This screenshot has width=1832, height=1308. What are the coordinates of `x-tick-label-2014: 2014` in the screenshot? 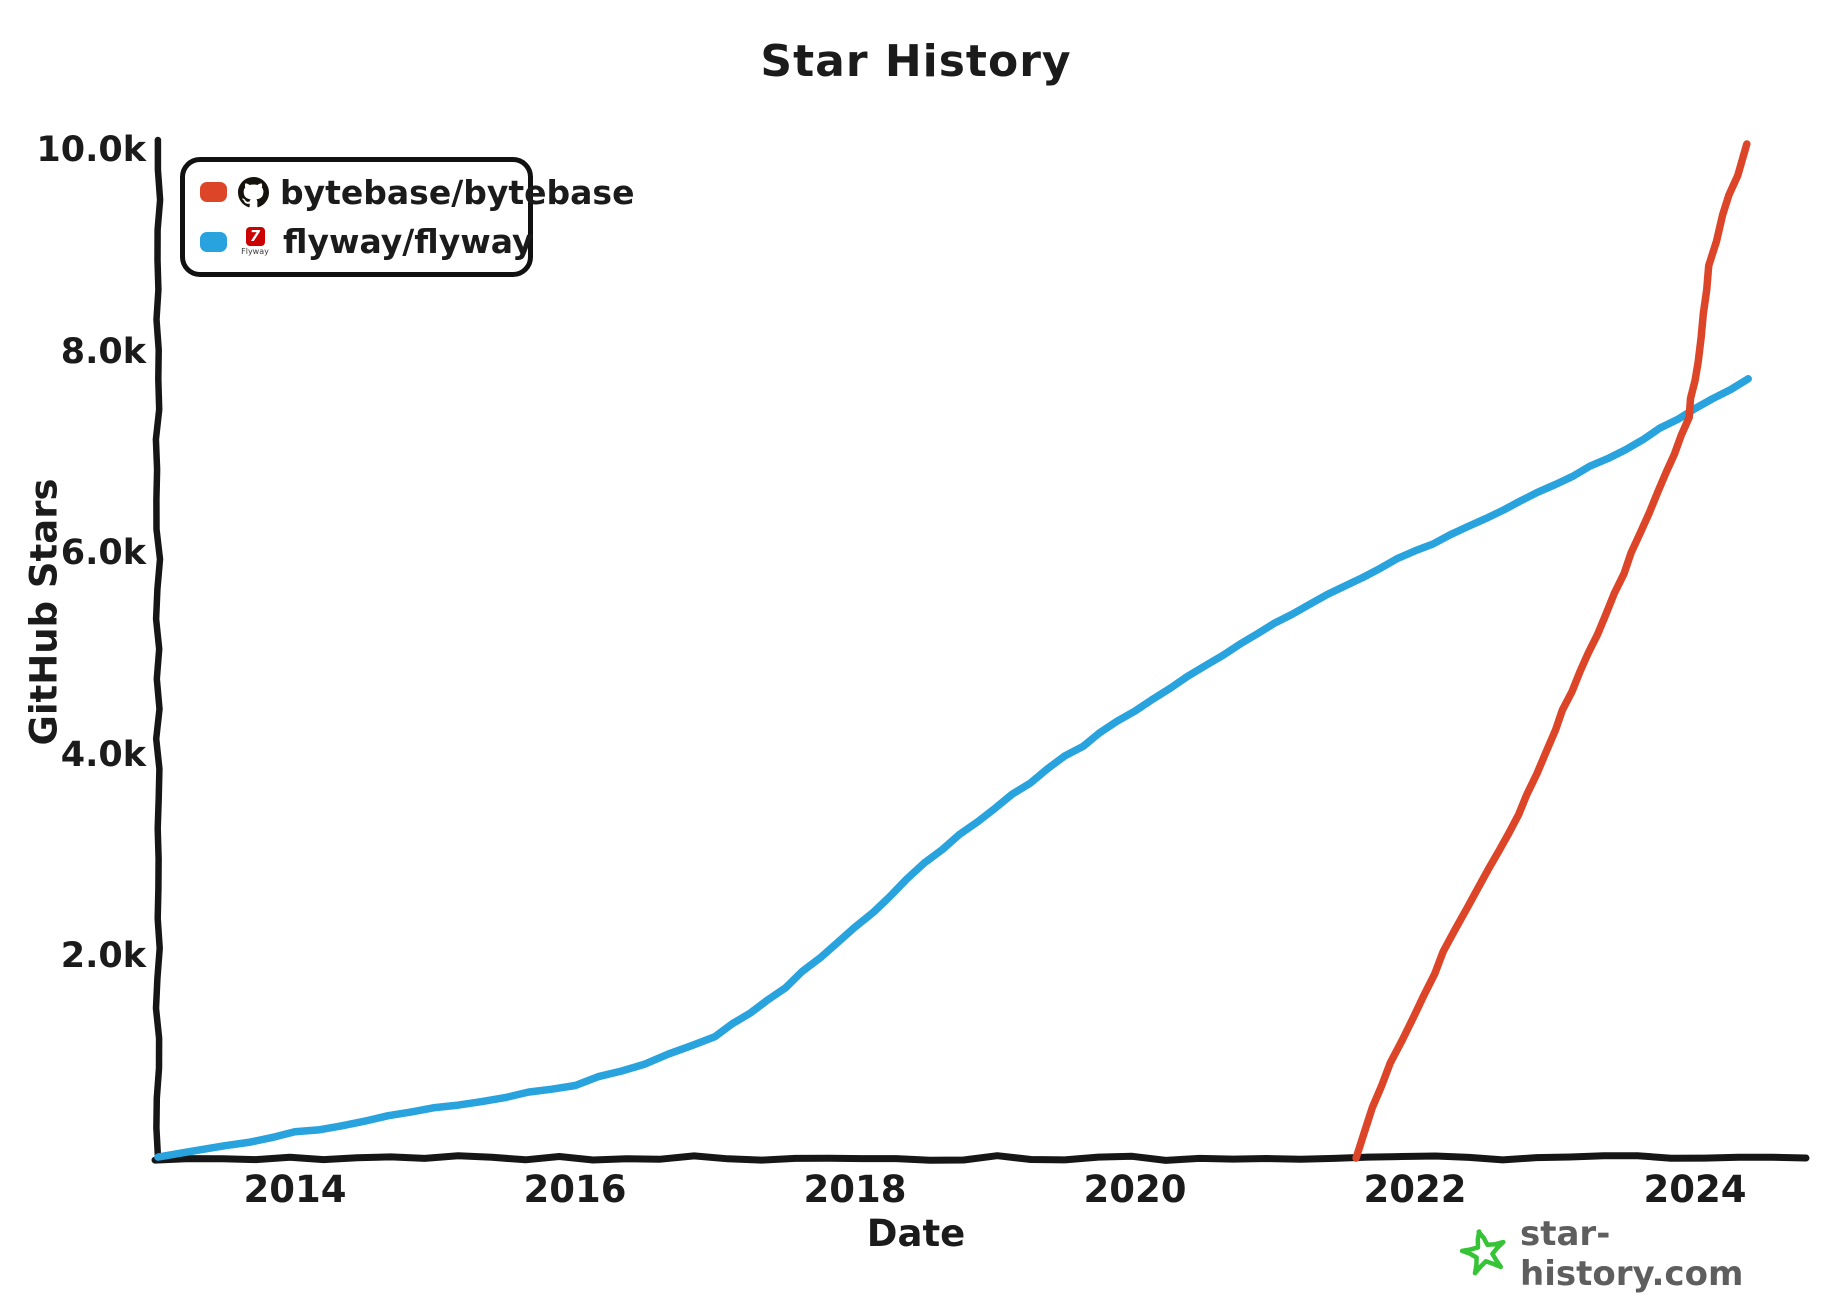 It's located at (295, 1189).